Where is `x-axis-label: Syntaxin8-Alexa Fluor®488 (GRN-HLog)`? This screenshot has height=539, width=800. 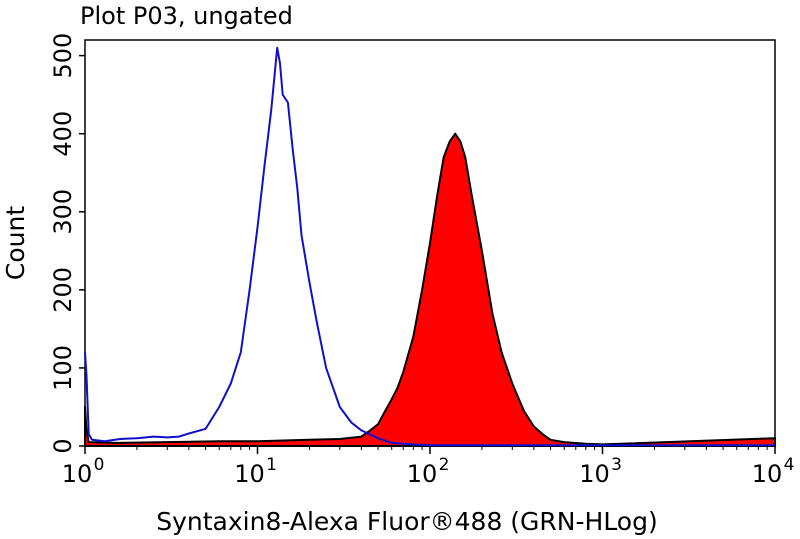
x-axis-label: Syntaxin8-Alexa Fluor®488 (GRN-HLog) is located at coordinates (406, 521).